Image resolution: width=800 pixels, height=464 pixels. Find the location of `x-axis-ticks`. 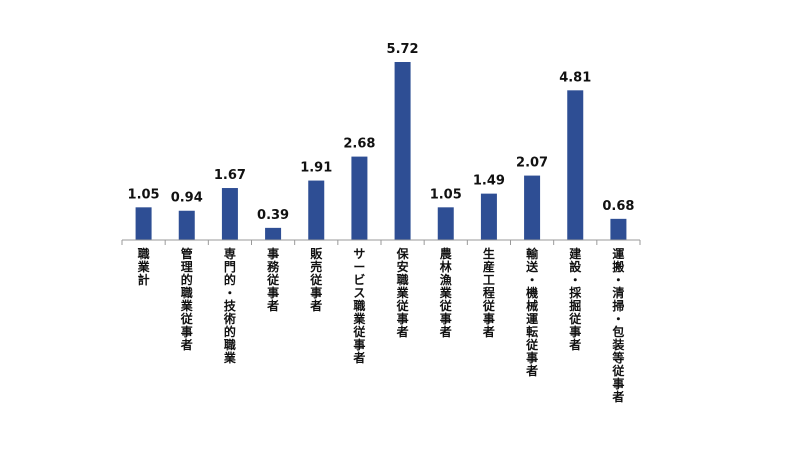

x-axis-ticks is located at coordinates (381, 242).